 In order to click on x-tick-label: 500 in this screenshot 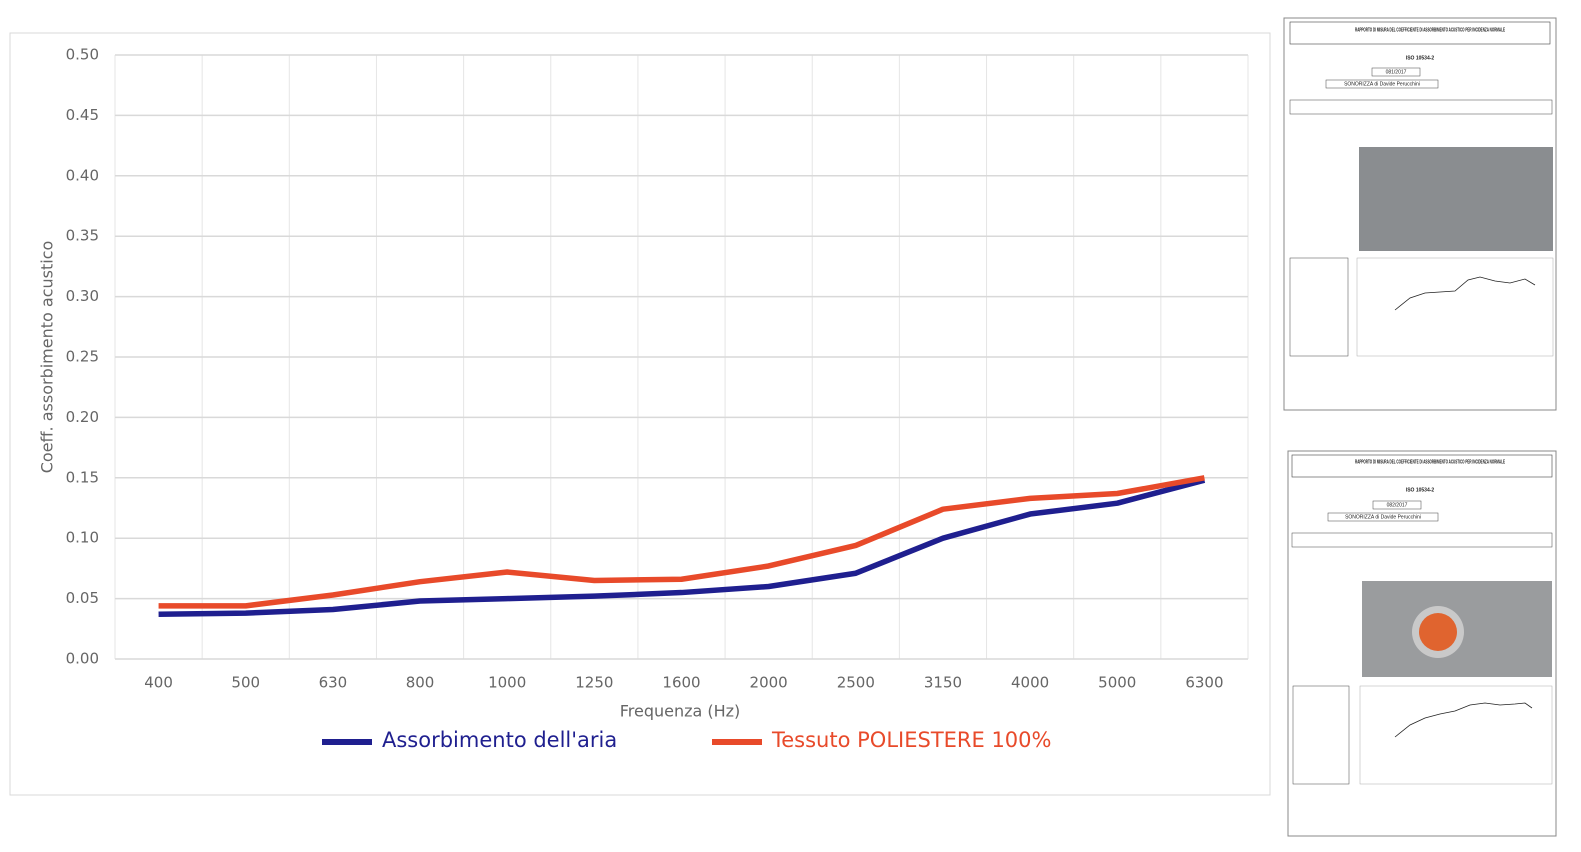, I will do `click(245, 683)`.